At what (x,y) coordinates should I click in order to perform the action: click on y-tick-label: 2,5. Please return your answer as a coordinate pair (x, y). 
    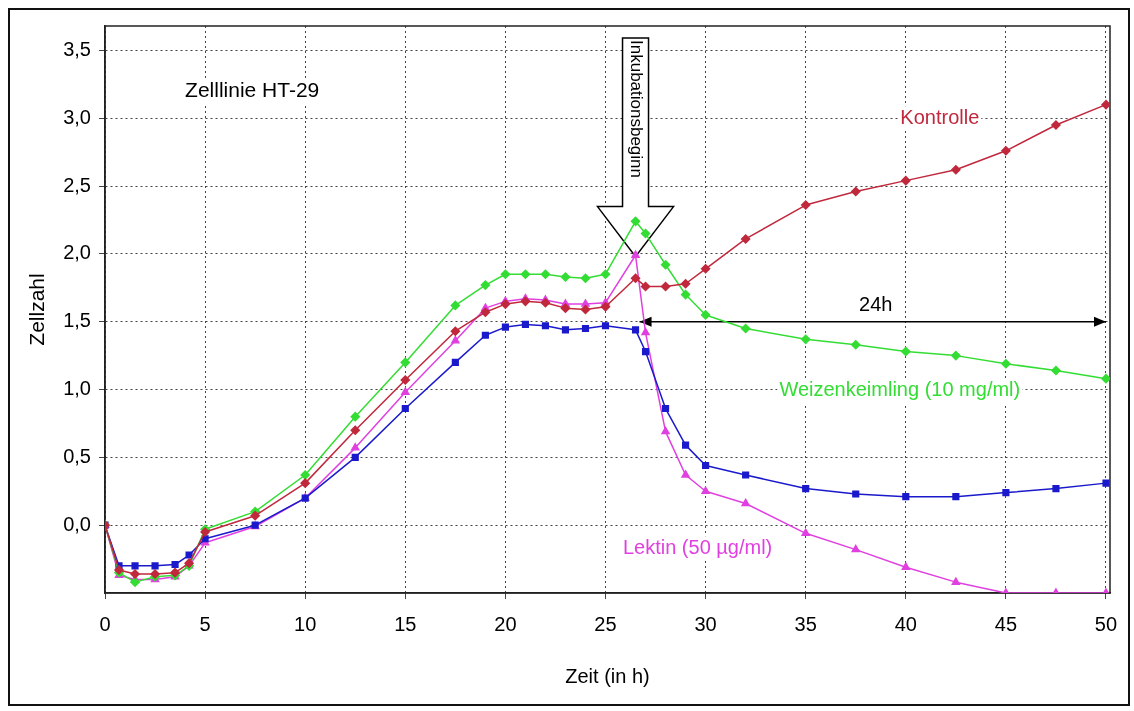
    Looking at the image, I should click on (77, 184).